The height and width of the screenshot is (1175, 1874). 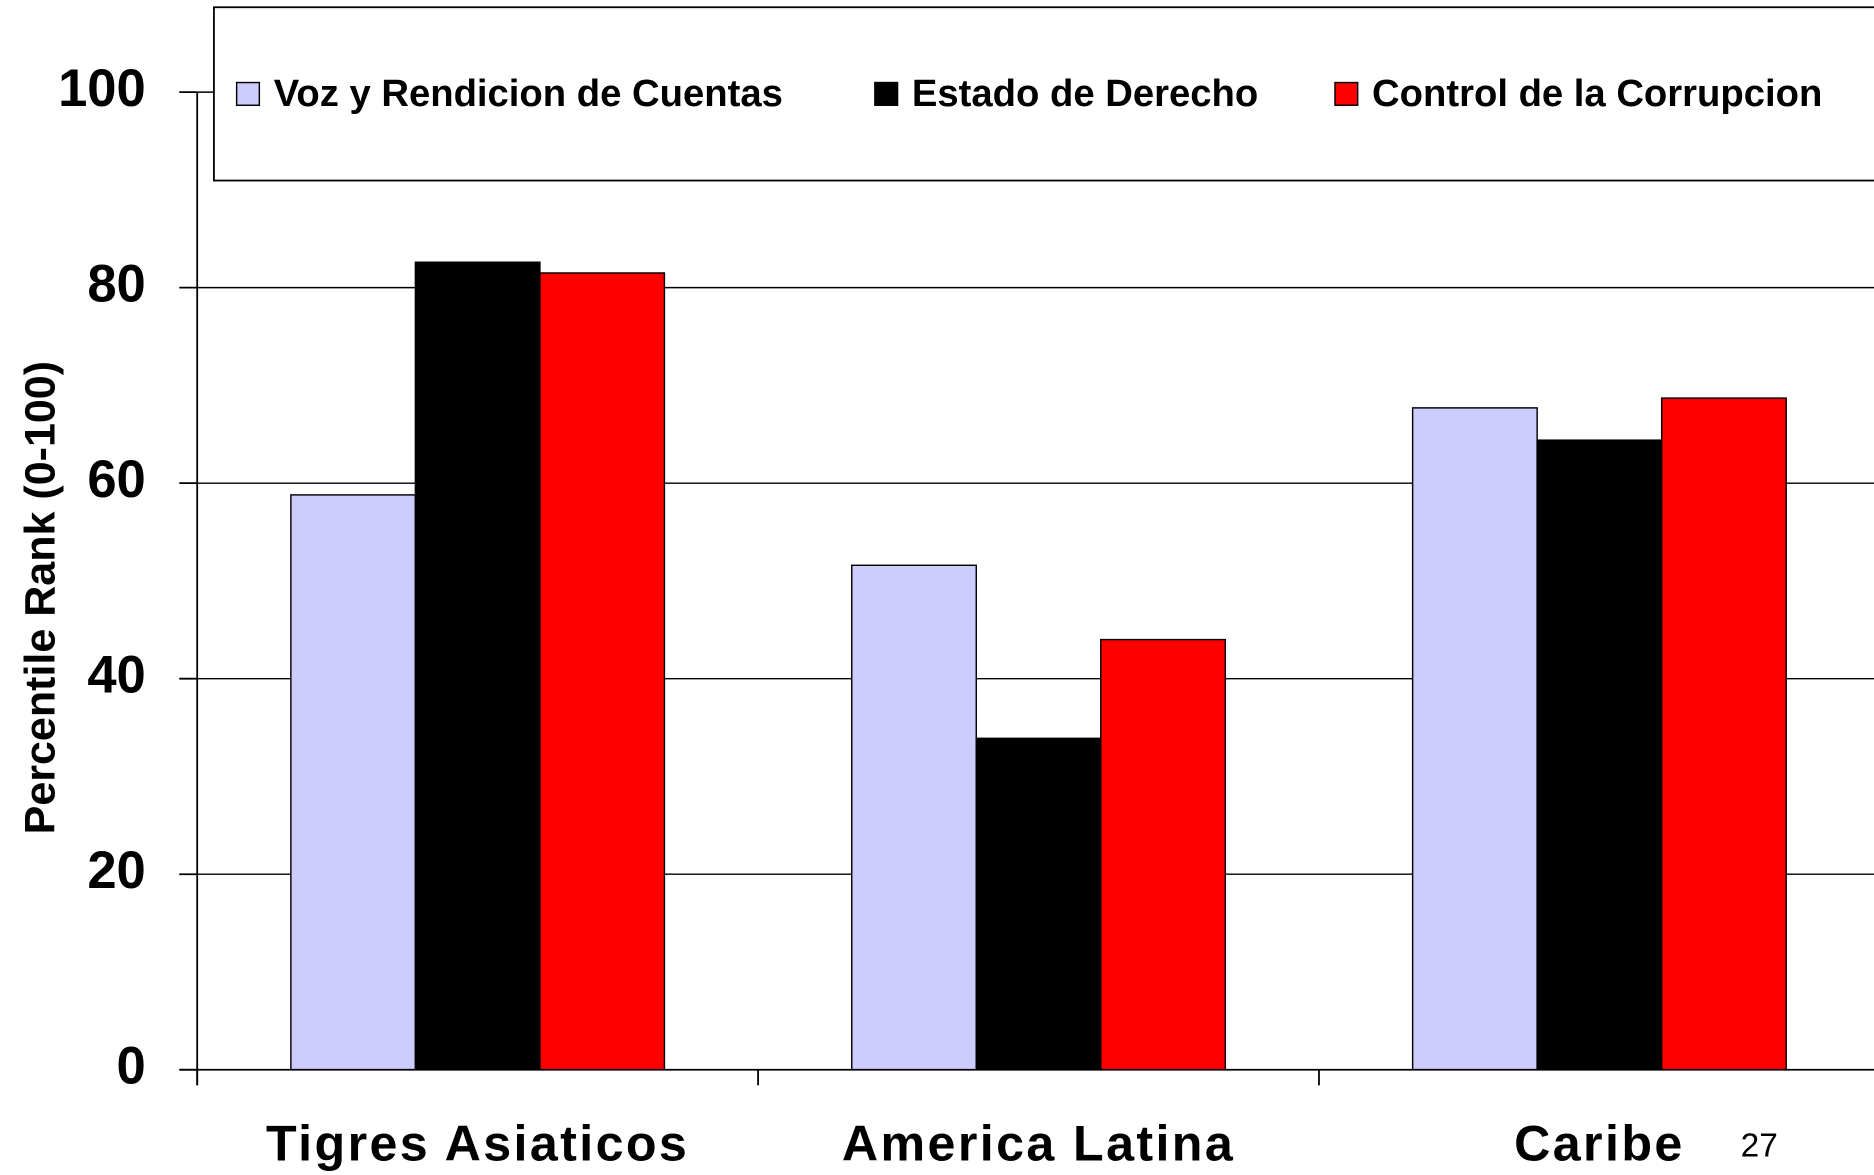 I want to click on y-axis-label: Percentile Rank (0-100), so click(x=40, y=597).